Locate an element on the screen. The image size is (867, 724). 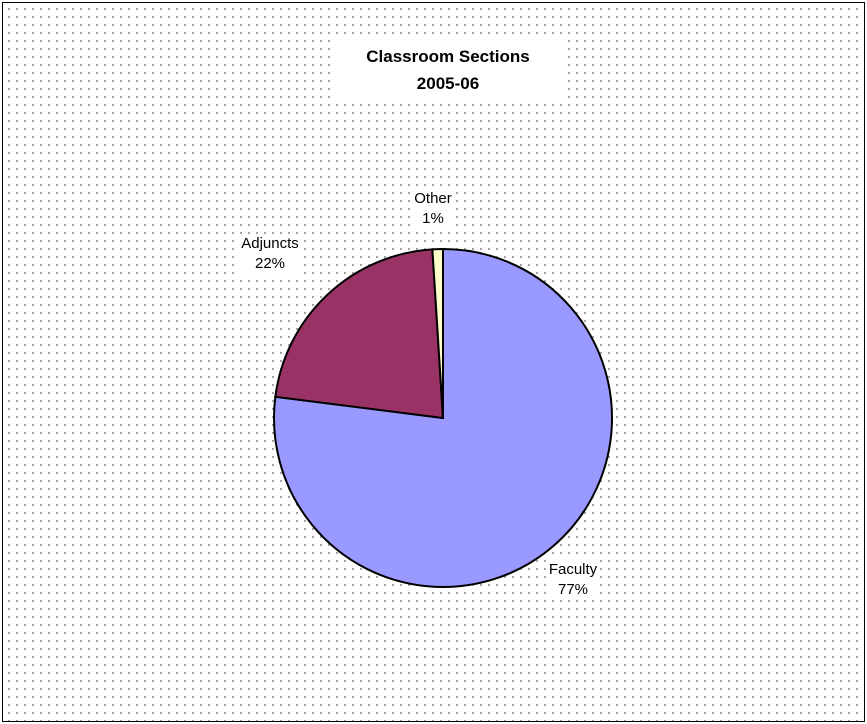
slice-percent: 1% is located at coordinates (433, 218).